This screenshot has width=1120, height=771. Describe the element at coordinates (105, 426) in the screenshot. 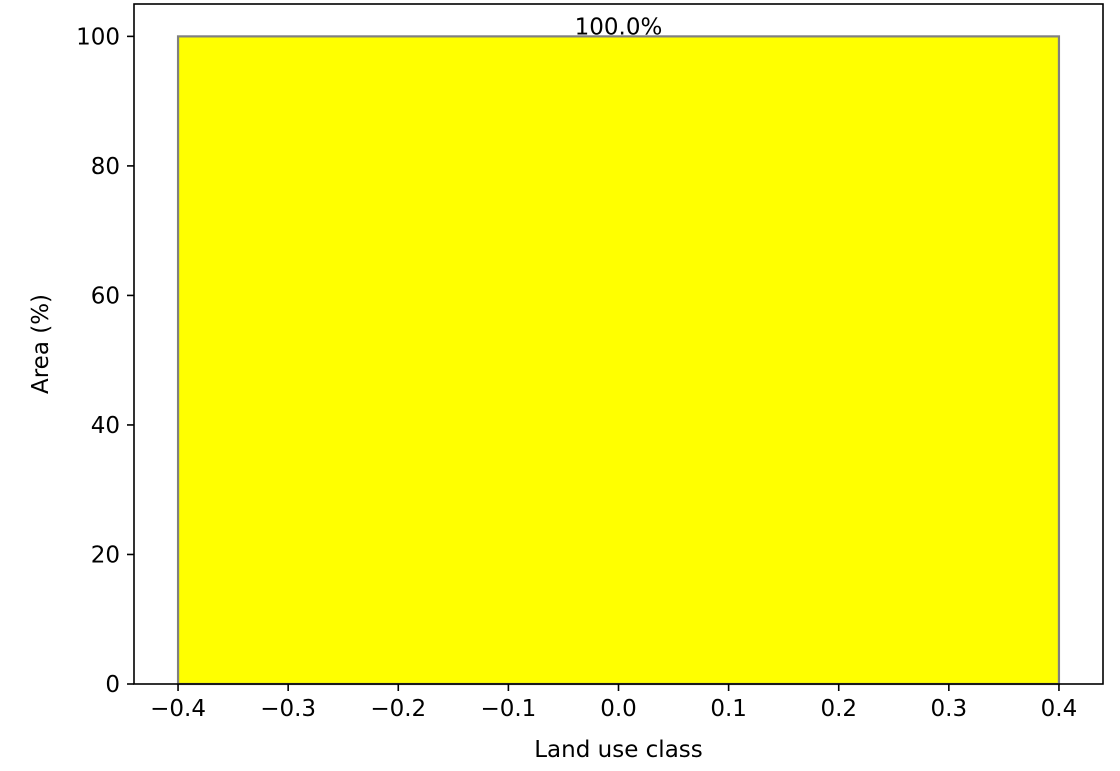

I see `y-tick-label-2: 40` at that location.